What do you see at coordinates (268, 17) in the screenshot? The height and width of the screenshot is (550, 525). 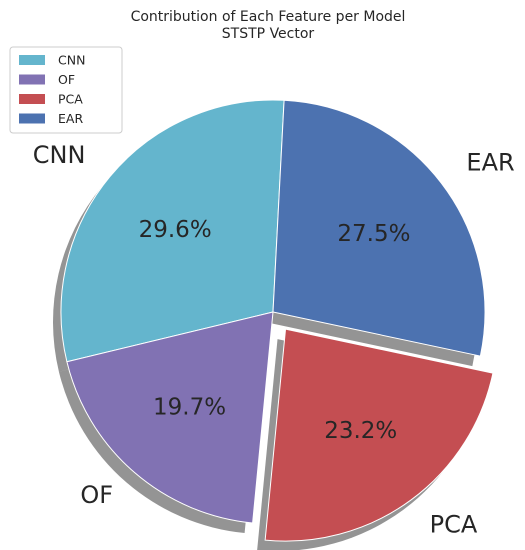 I see `chart-title: Contribution of Each Feature per Model` at bounding box center [268, 17].